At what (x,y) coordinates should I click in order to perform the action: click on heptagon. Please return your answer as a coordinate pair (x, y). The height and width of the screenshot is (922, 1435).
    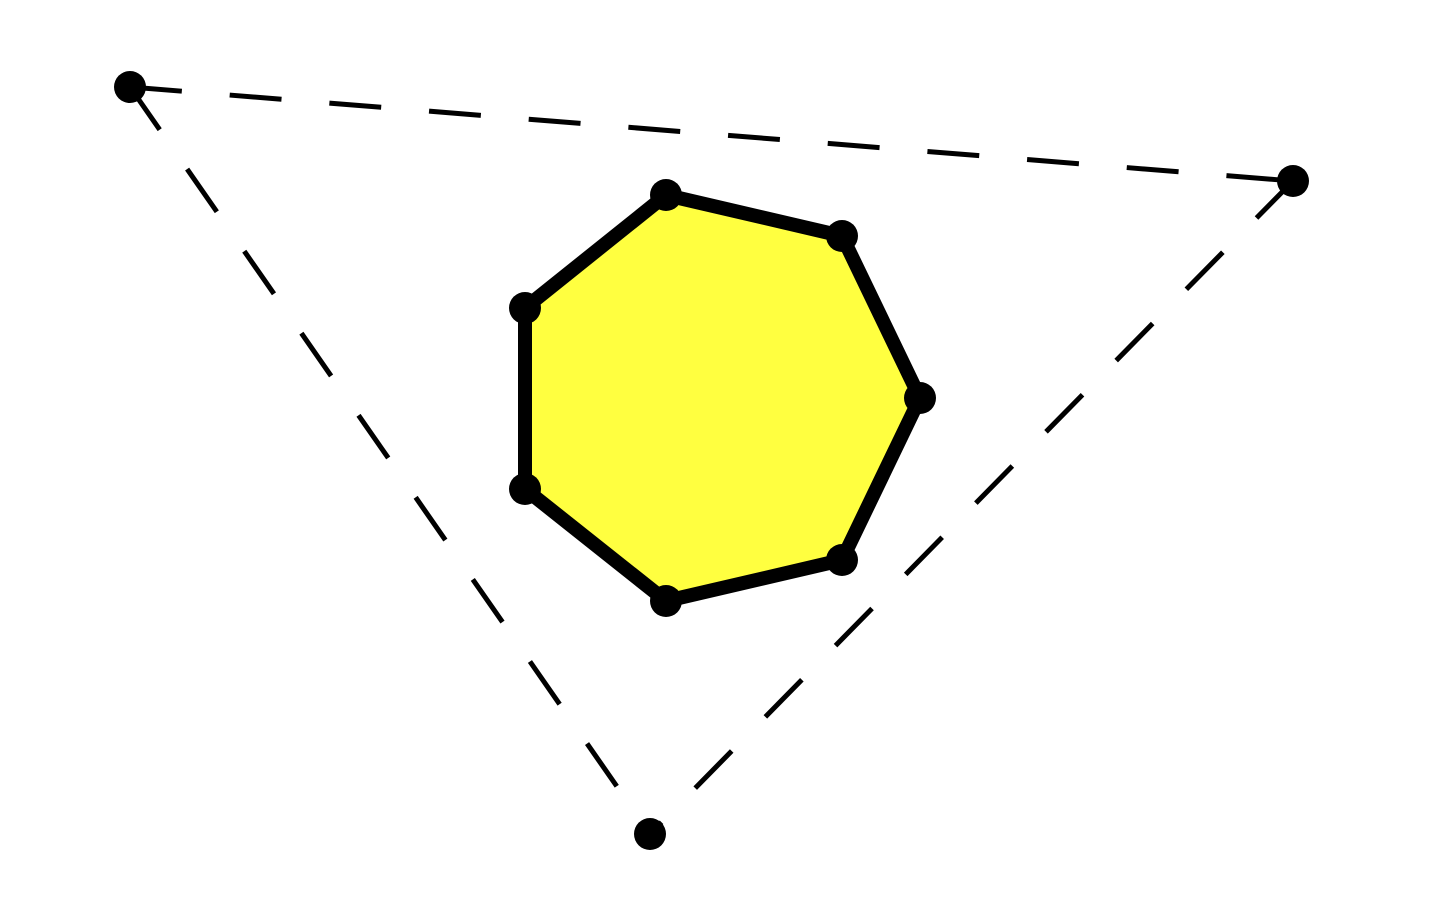
    Looking at the image, I should click on (722, 398).